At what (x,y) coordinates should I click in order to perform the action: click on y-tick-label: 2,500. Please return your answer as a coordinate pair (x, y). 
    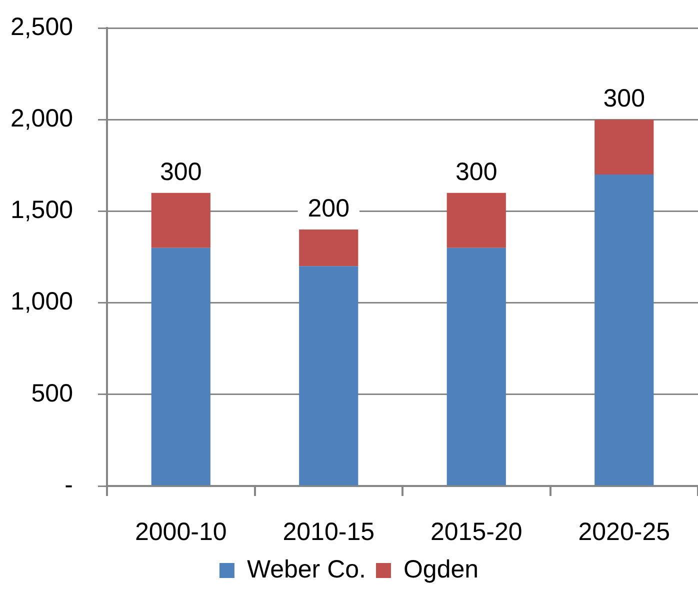
    Looking at the image, I should click on (41, 26).